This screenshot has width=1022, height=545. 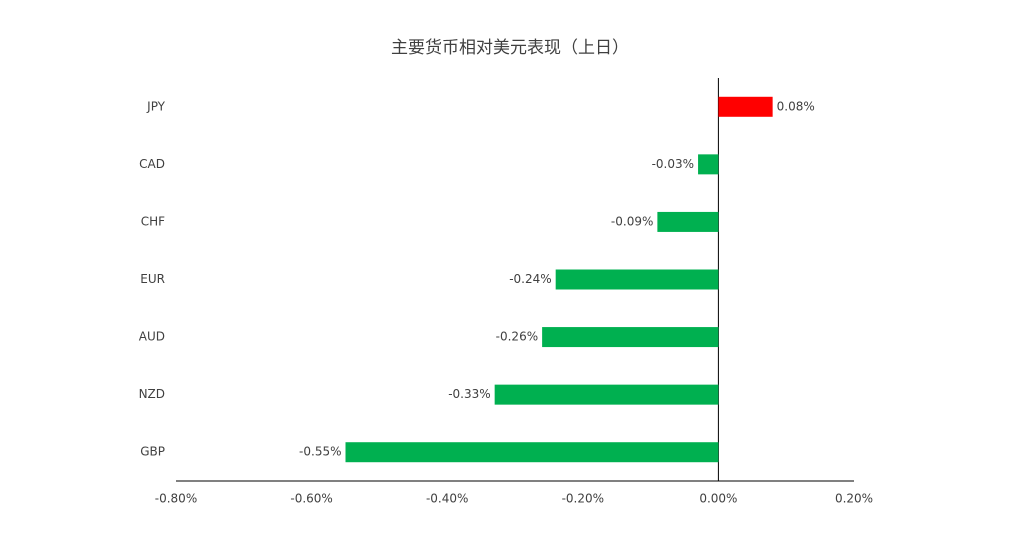 I want to click on x-tick-label: 0.20%, so click(x=854, y=499).